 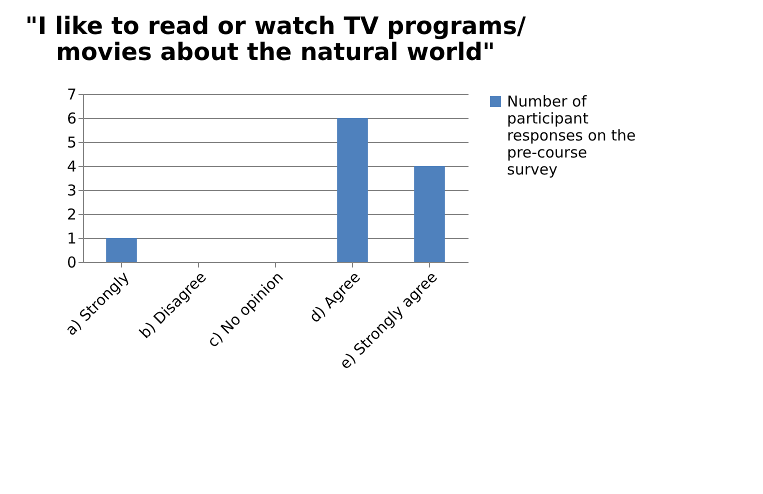 I want to click on legend-label: Number of participant responses on the pre-course survey, so click(x=571, y=135).